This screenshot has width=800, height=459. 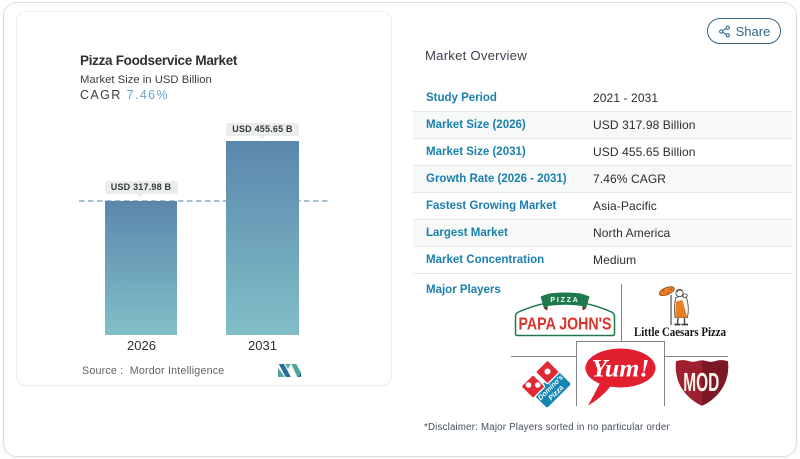 I want to click on svg-text: MOD, so click(x=701, y=382).